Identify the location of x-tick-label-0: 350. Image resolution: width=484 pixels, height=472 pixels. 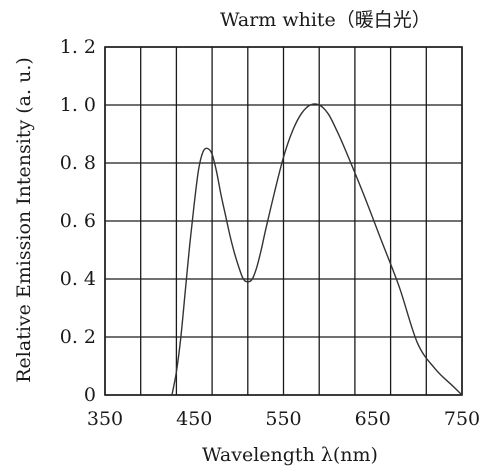
(105, 419).